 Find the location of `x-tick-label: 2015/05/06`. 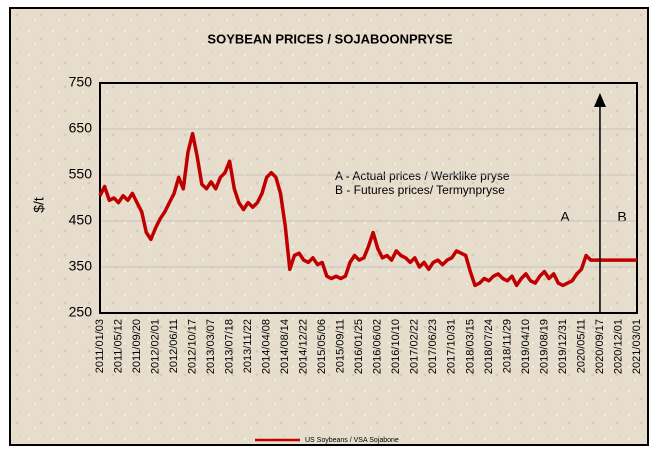

x-tick-label: 2015/05/06 is located at coordinates (322, 346).